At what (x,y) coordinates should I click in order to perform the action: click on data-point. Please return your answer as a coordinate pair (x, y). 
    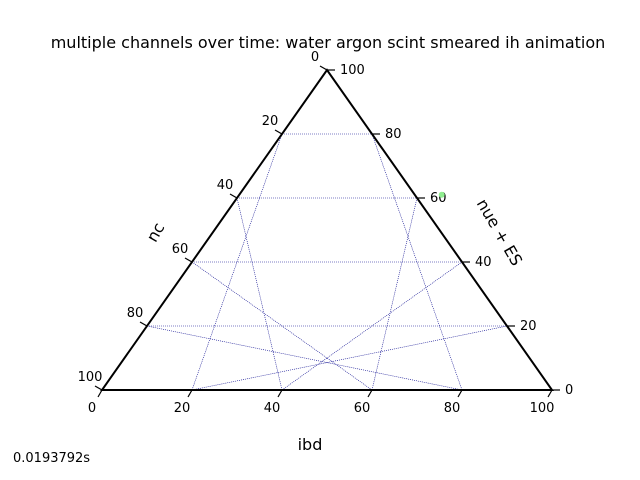
    Looking at the image, I should click on (441, 194).